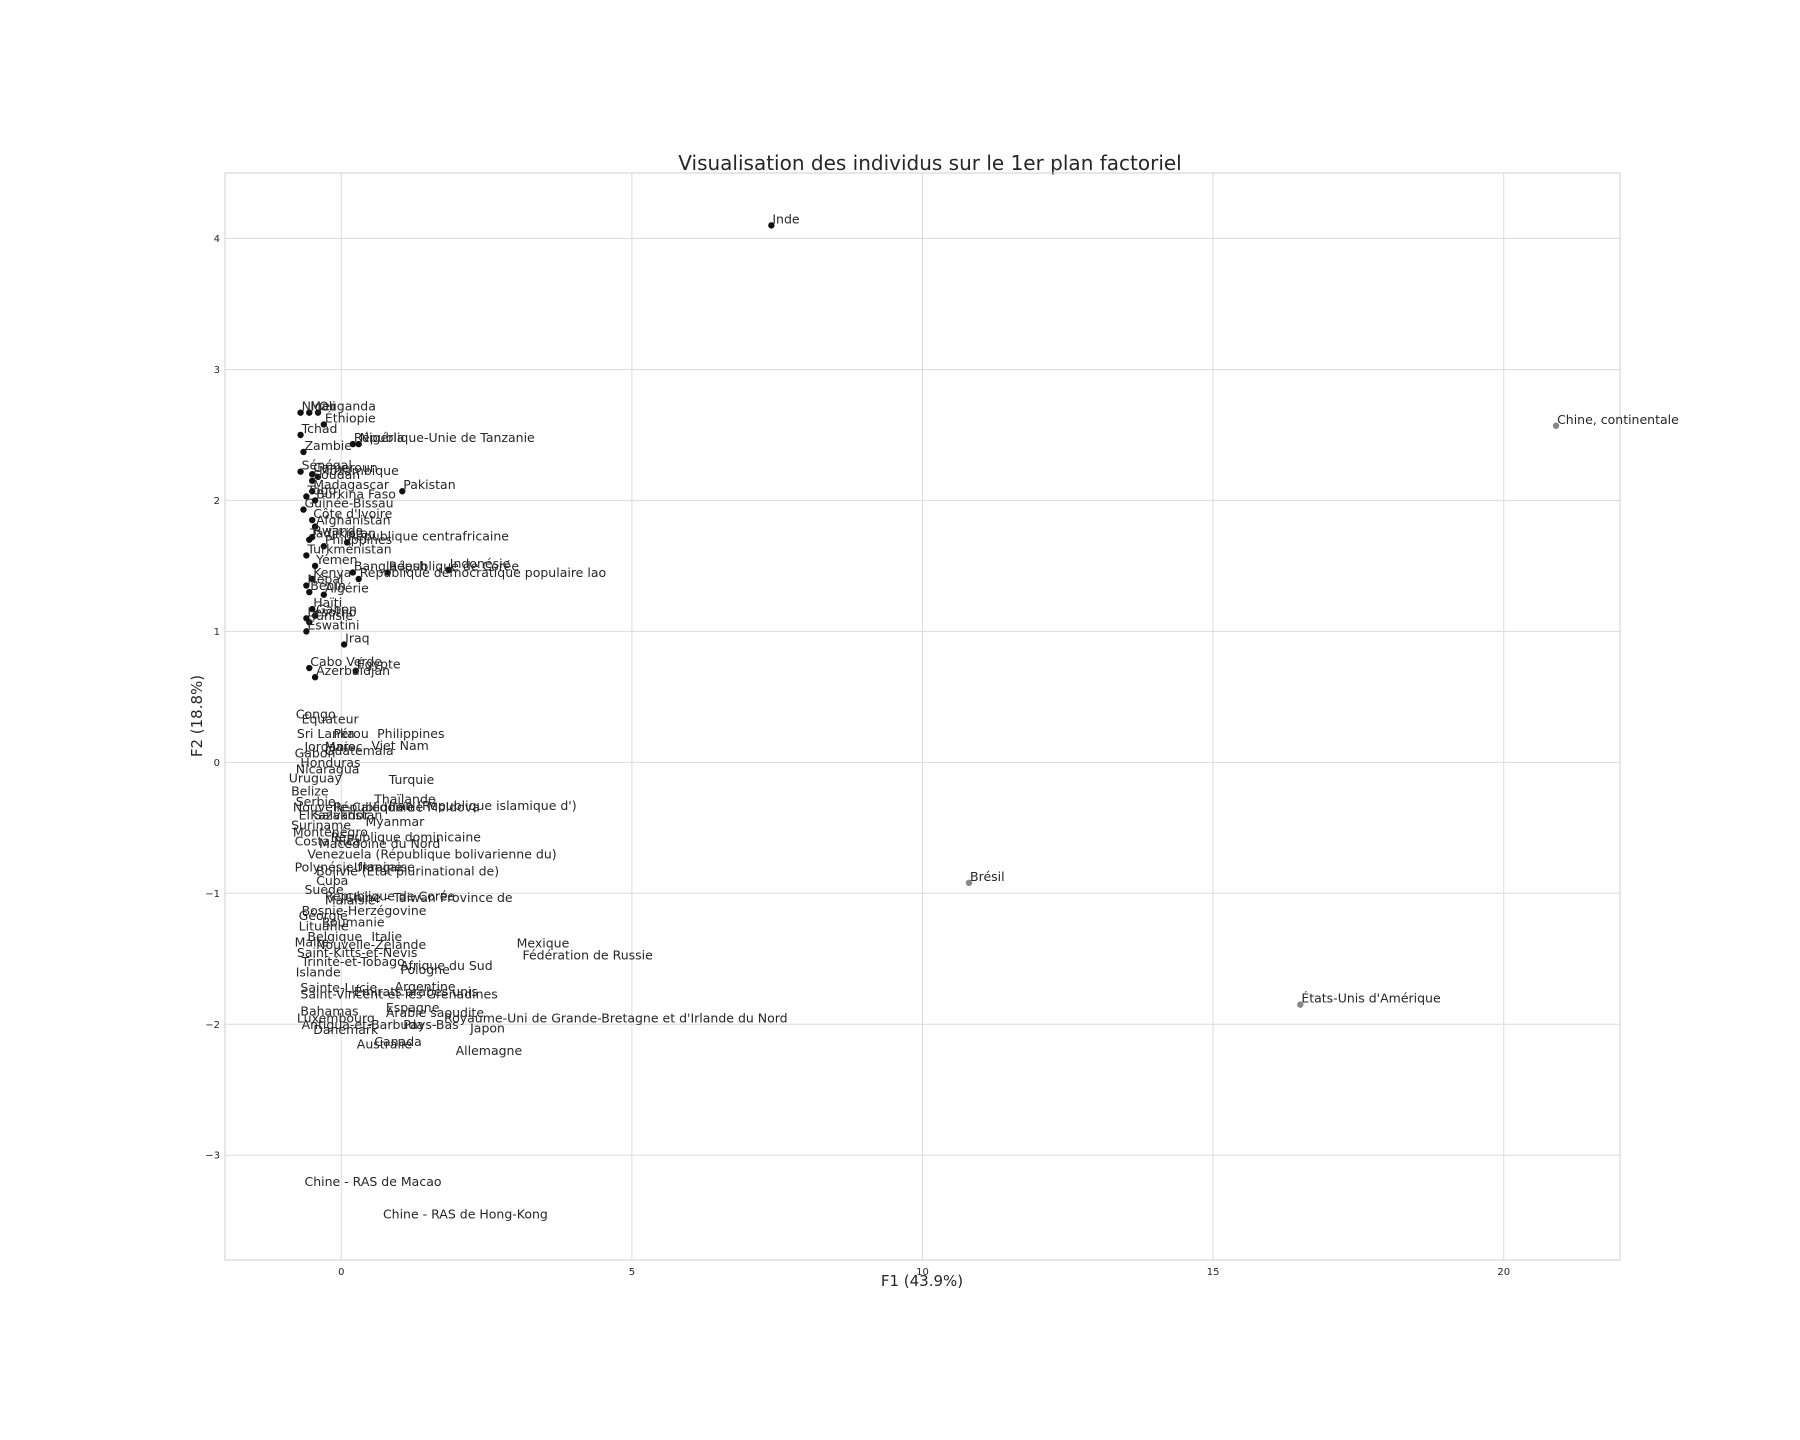  I want to click on point-label: Suède, so click(323, 889).